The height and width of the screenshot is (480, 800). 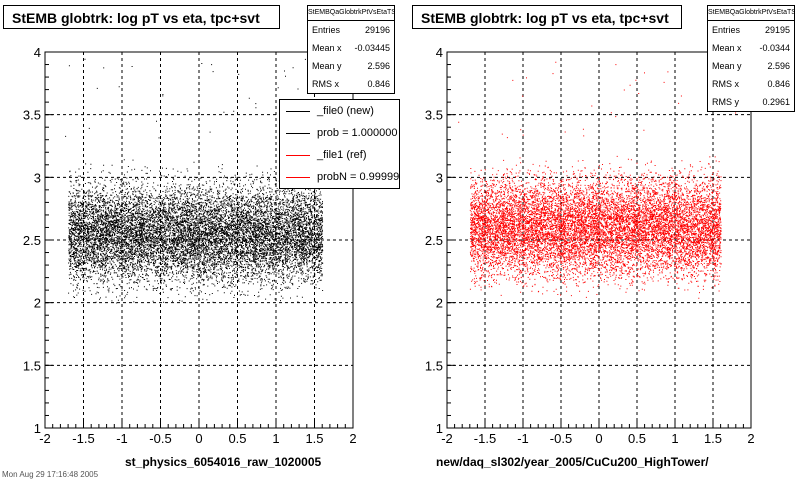 I want to click on left-chart-title: StEMB globtrk: log pT vs eta, tpc+svt, so click(x=141, y=17).